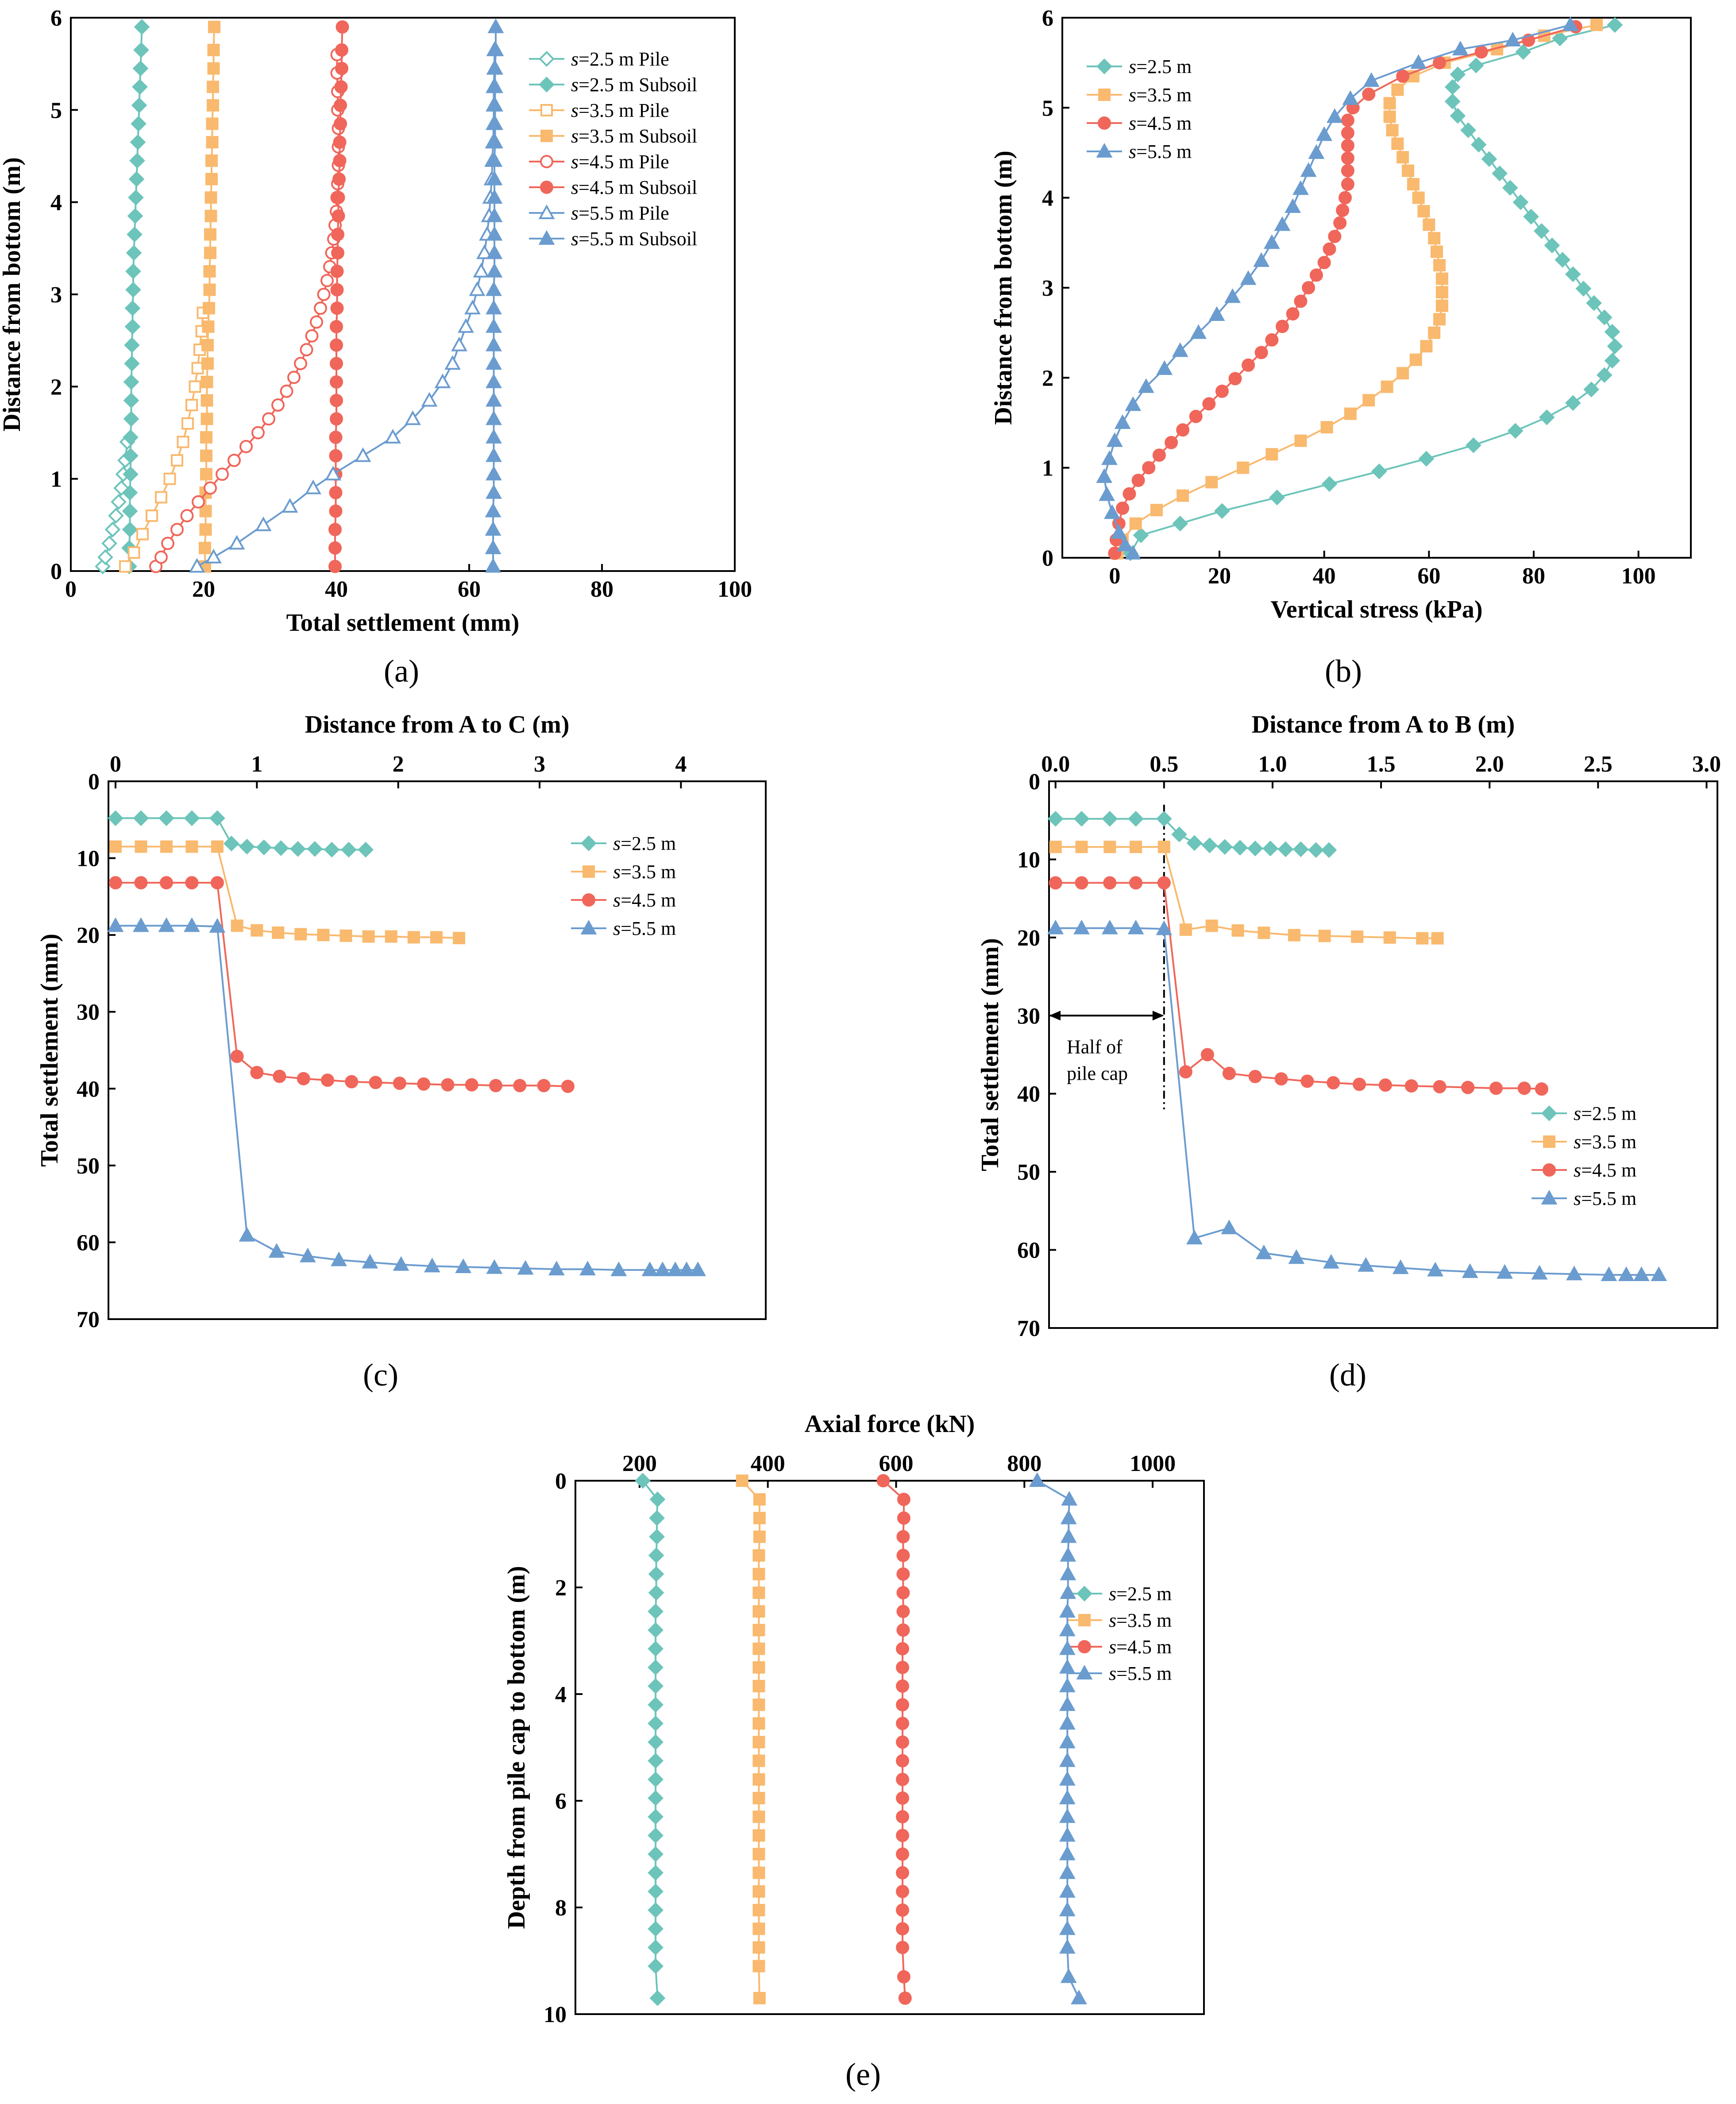 The height and width of the screenshot is (2104, 1736). What do you see at coordinates (337, 589) in the screenshot?
I see `x-tick-label: 40` at bounding box center [337, 589].